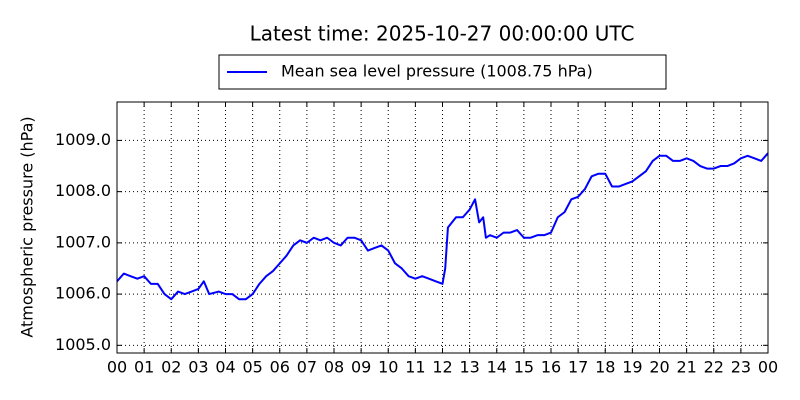 The width and height of the screenshot is (800, 400). Describe the element at coordinates (741, 367) in the screenshot. I see `x-tick-label: 23` at that location.